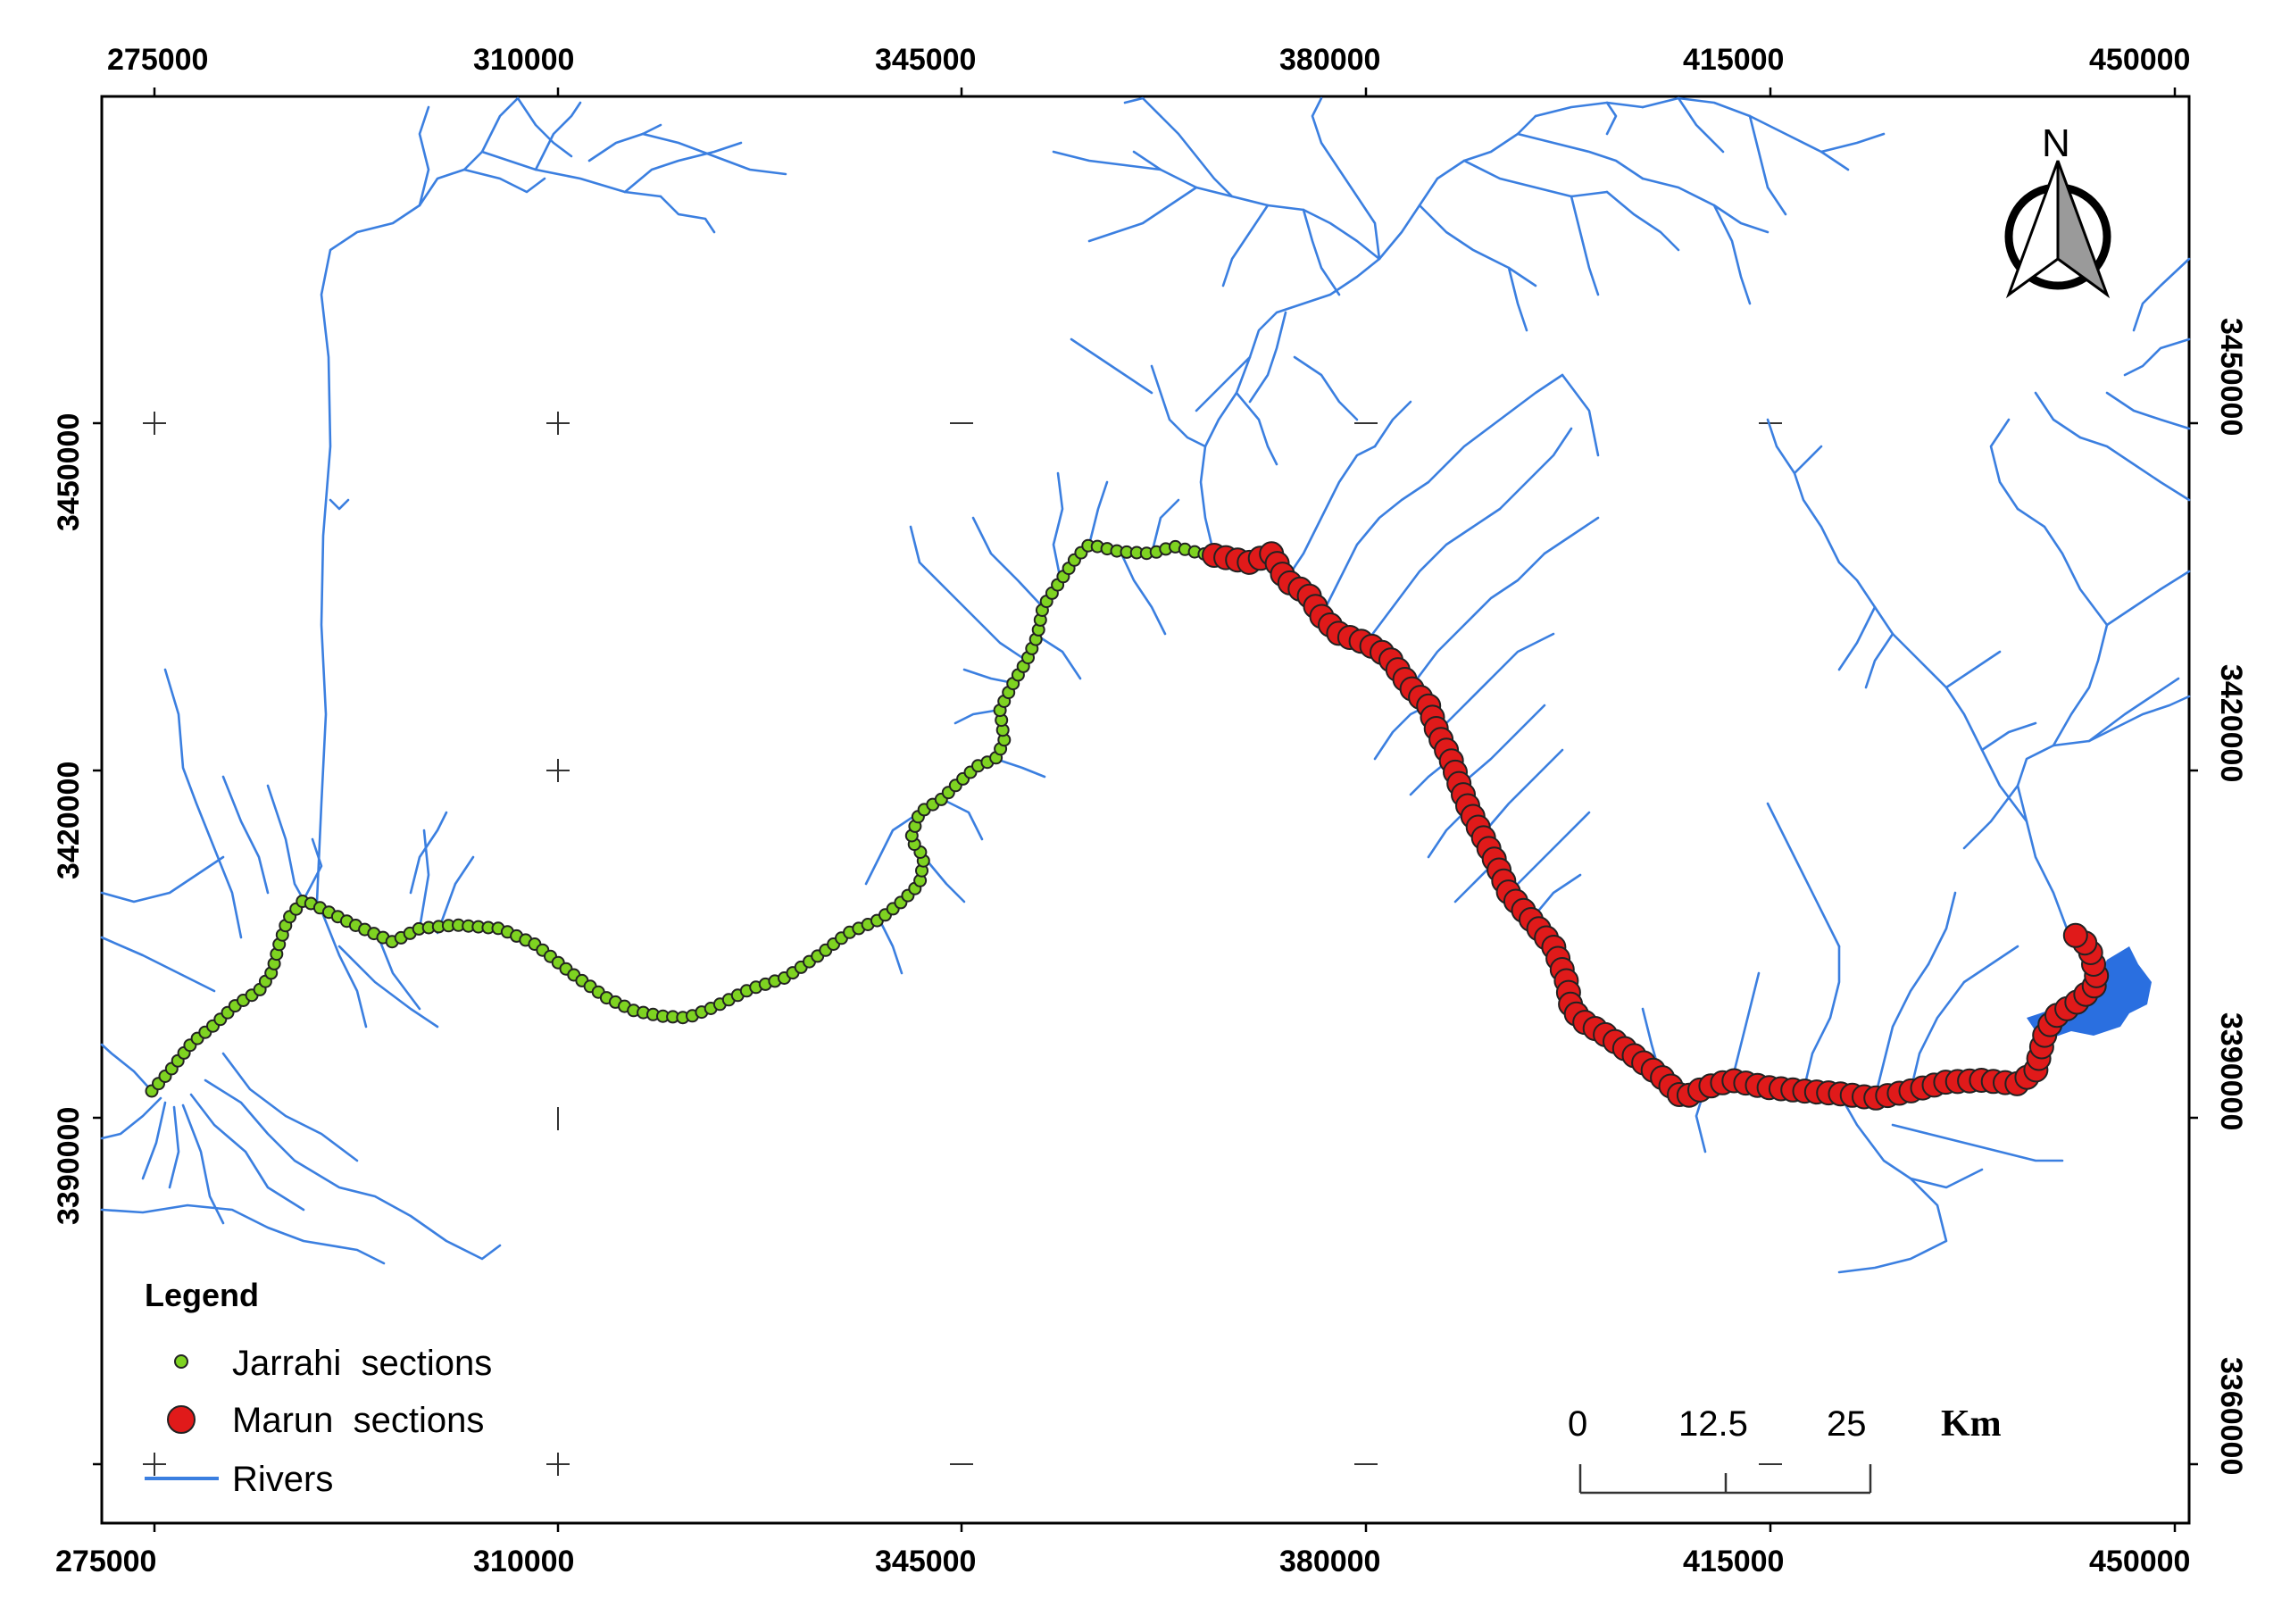 The image size is (2290, 1624). I want to click on scale-unit: Km, so click(1971, 1424).